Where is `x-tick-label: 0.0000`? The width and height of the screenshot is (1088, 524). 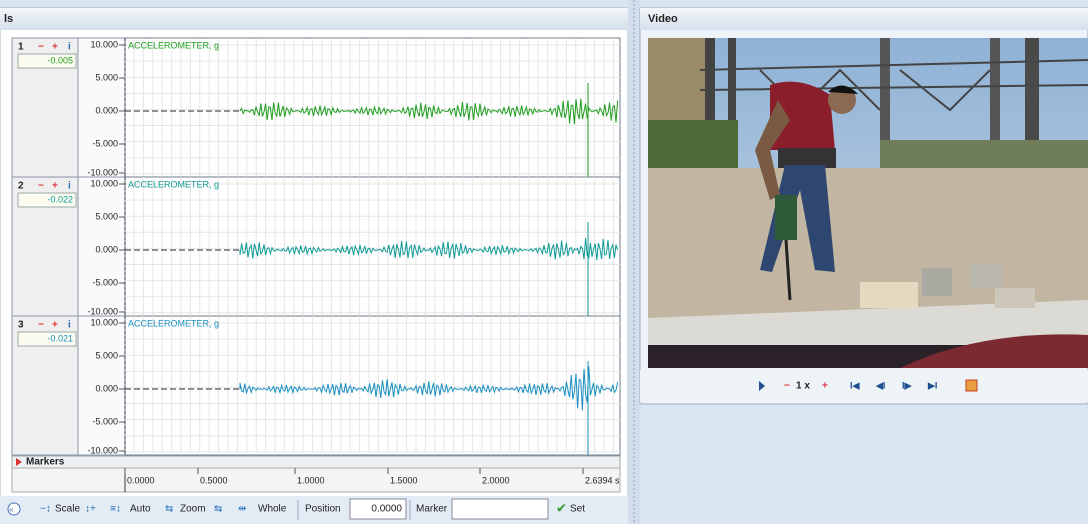
x-tick-label: 0.0000 is located at coordinates (141, 480).